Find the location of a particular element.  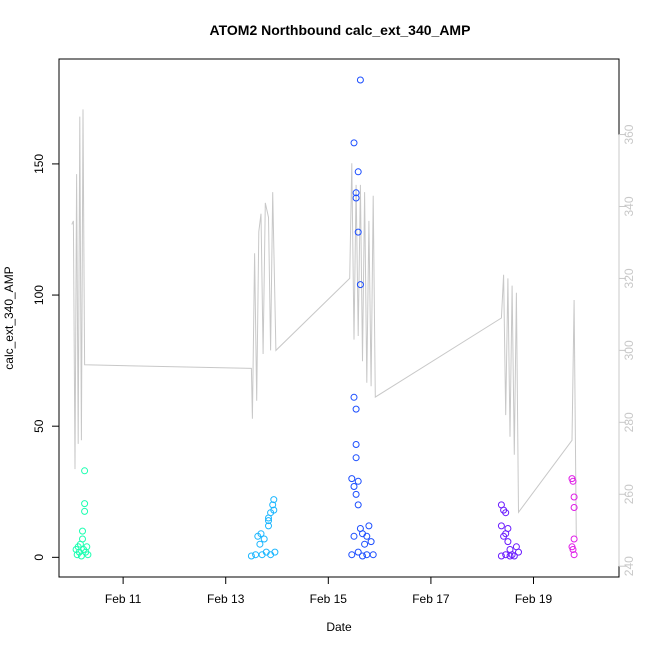

y2-tick-label: 320 is located at coordinates (629, 278).